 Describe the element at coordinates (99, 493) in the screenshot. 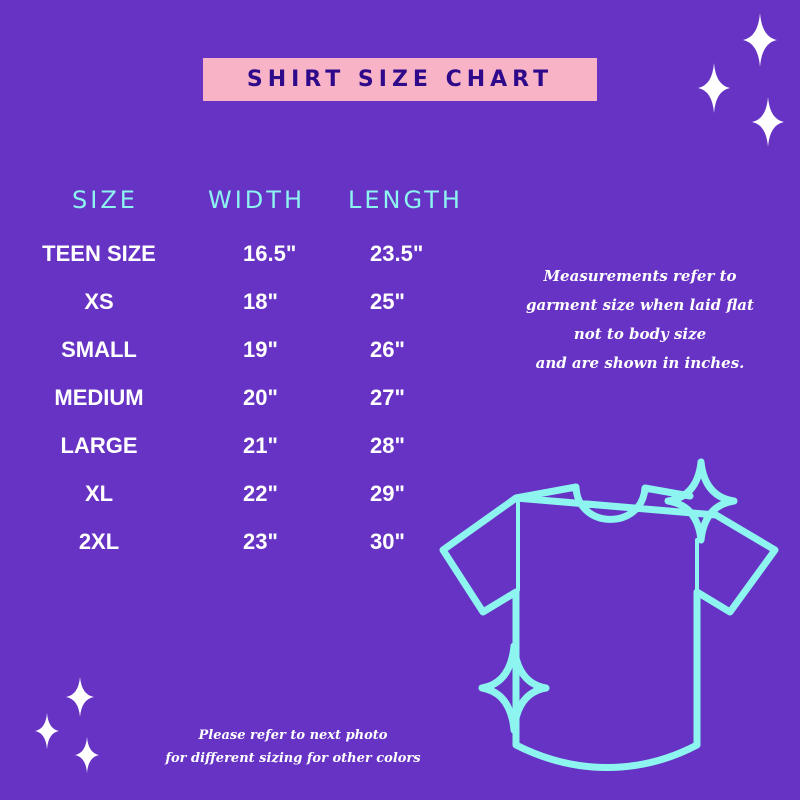

I see `cell-size: XL` at that location.